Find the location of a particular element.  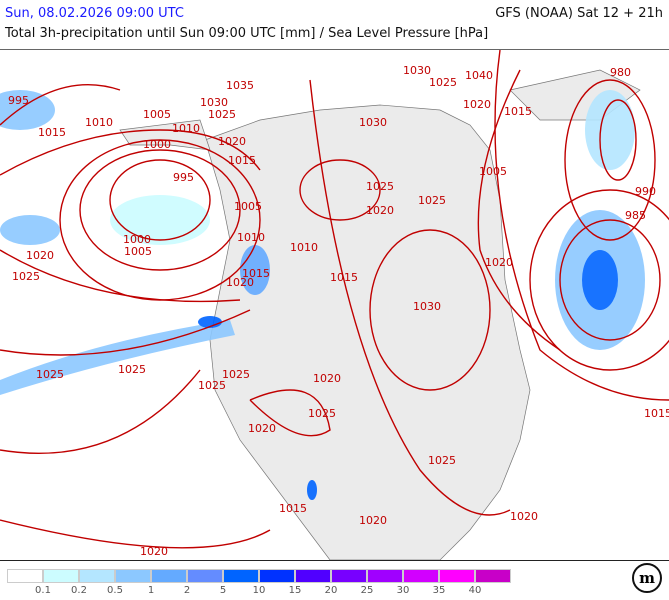

legend-label: 0.2 is located at coordinates (79, 590).